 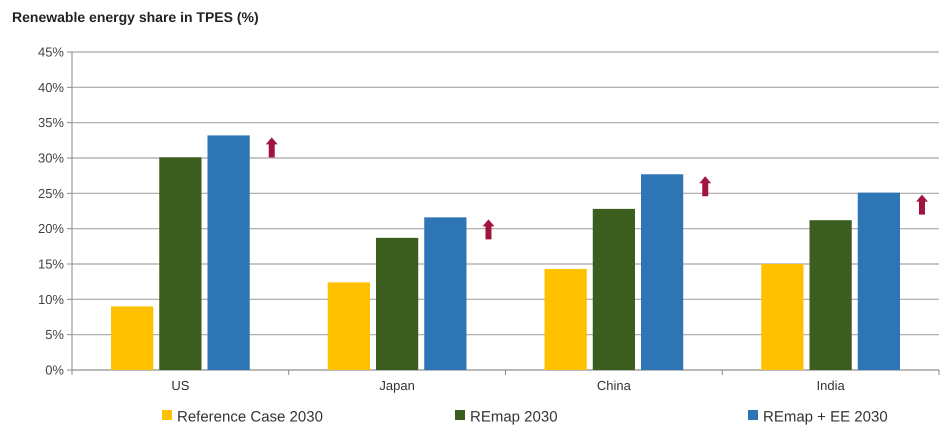 I want to click on y-tick-label: 30%, so click(x=51, y=158).